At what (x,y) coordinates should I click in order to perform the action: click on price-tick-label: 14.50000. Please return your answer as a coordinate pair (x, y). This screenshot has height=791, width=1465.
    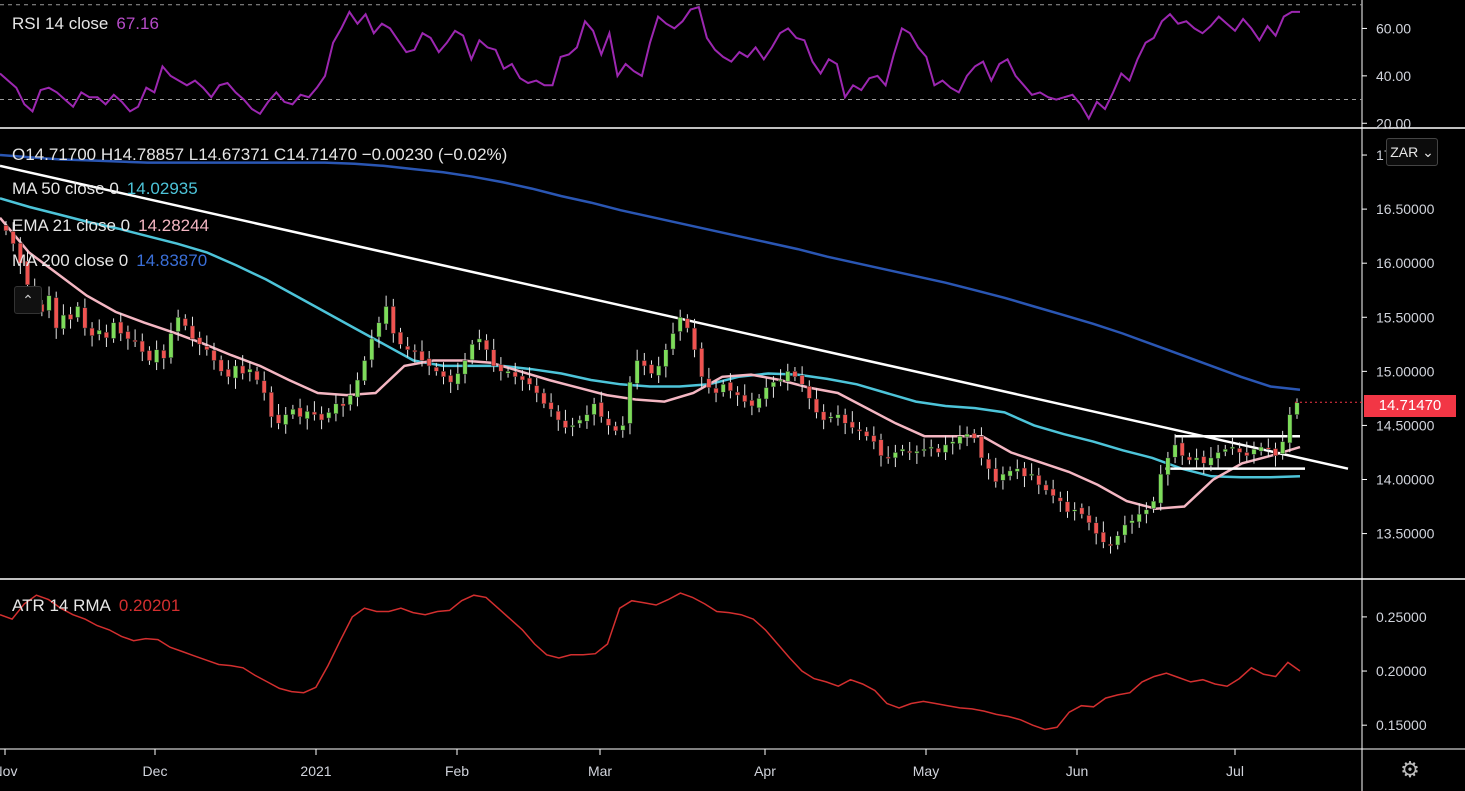
    Looking at the image, I should click on (1405, 425).